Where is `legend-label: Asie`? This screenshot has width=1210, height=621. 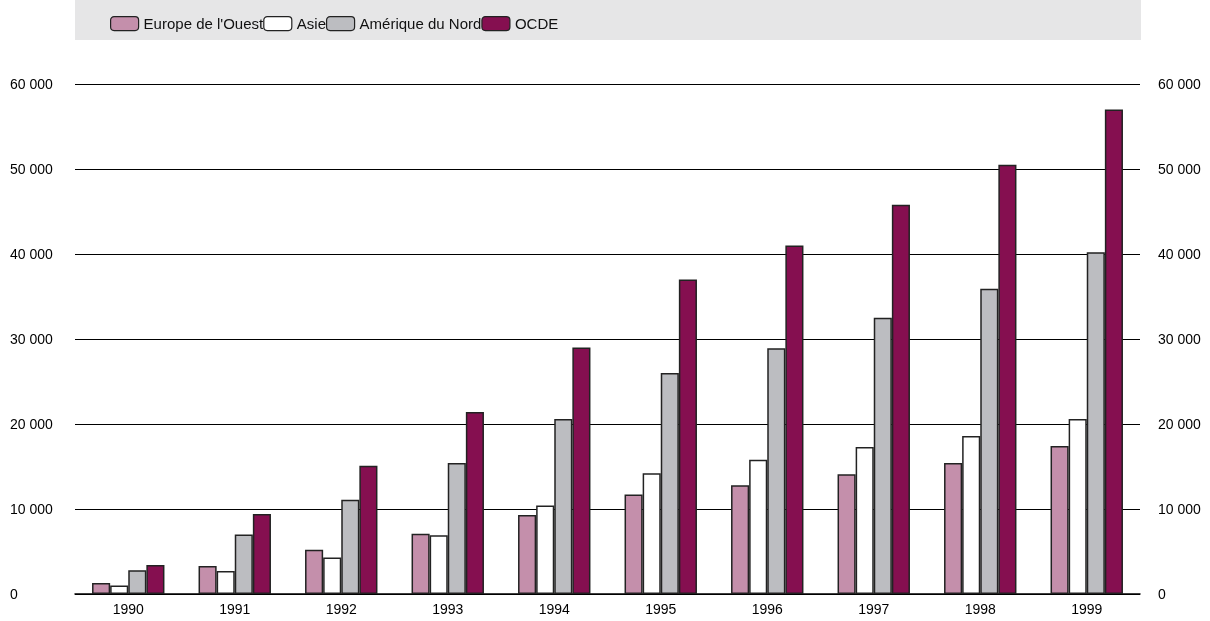 legend-label: Asie is located at coordinates (311, 24).